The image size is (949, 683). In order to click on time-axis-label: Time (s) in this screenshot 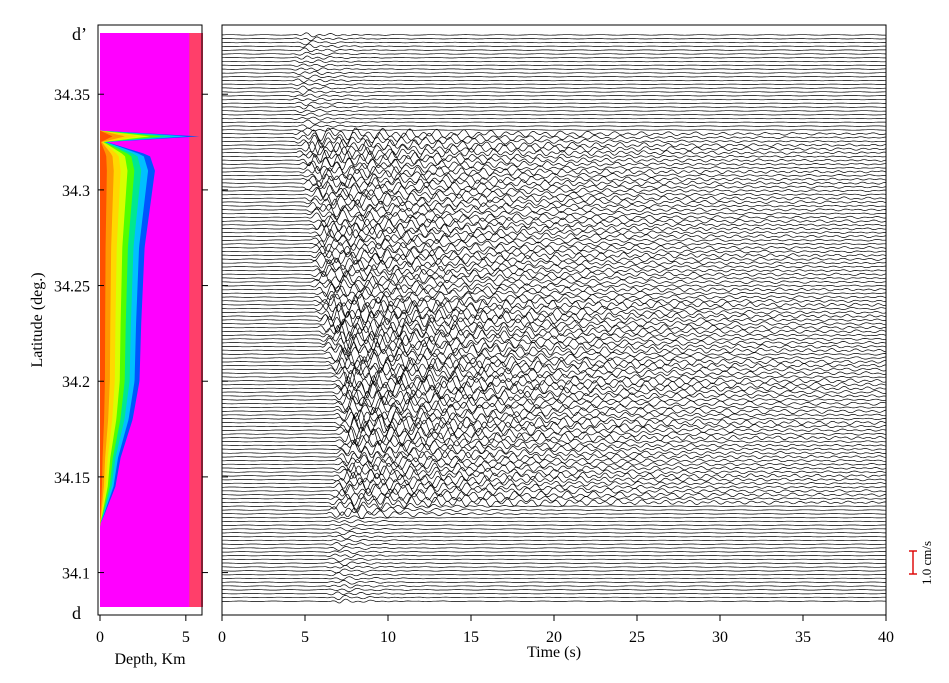, I will do `click(554, 652)`.